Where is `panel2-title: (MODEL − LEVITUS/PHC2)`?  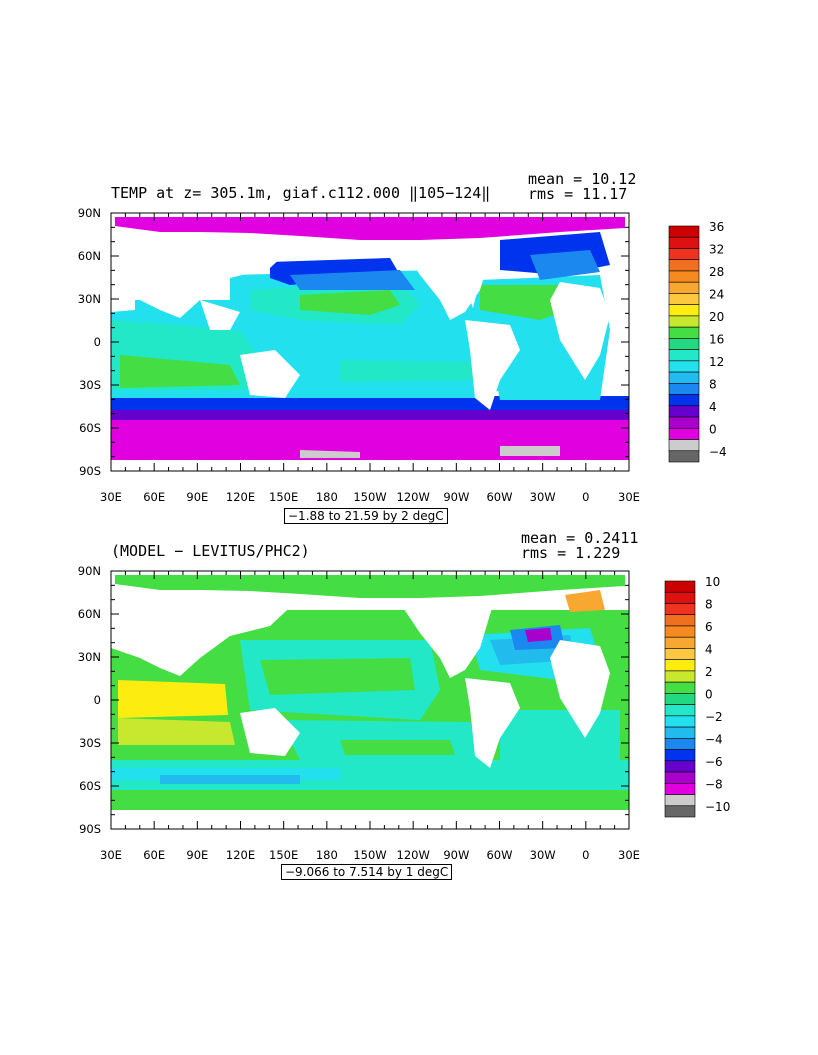
panel2-title: (MODEL − LEVITUS/PHC2) is located at coordinates (210, 551).